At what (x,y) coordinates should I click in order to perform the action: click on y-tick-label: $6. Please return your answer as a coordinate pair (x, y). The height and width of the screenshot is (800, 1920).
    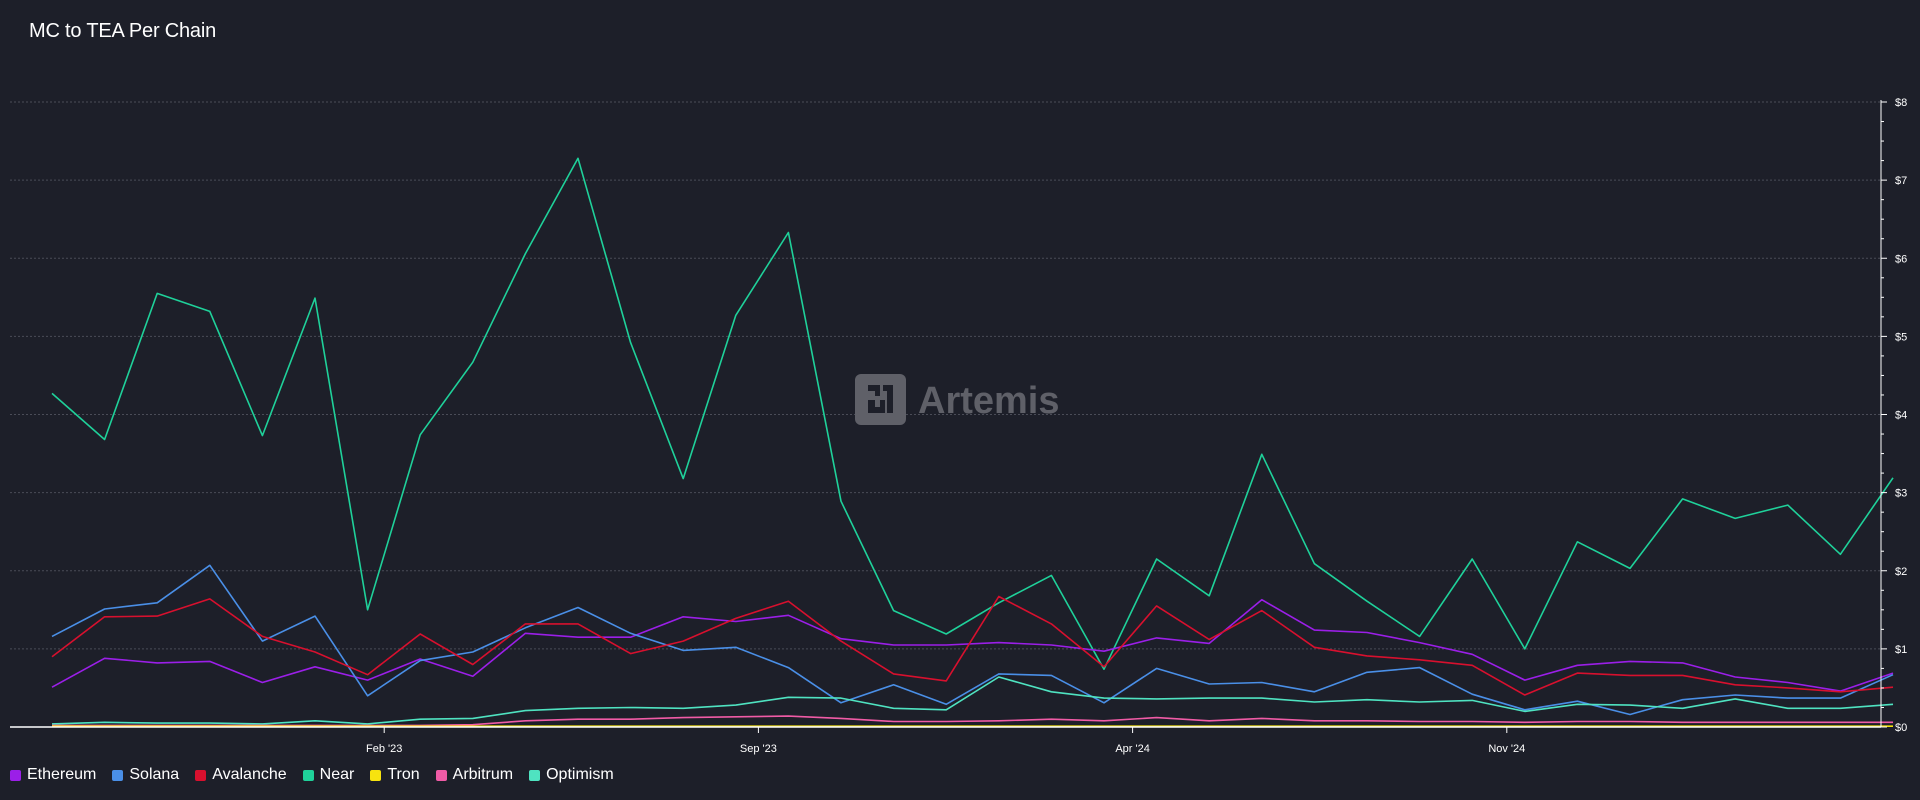
    Looking at the image, I should click on (1901, 259).